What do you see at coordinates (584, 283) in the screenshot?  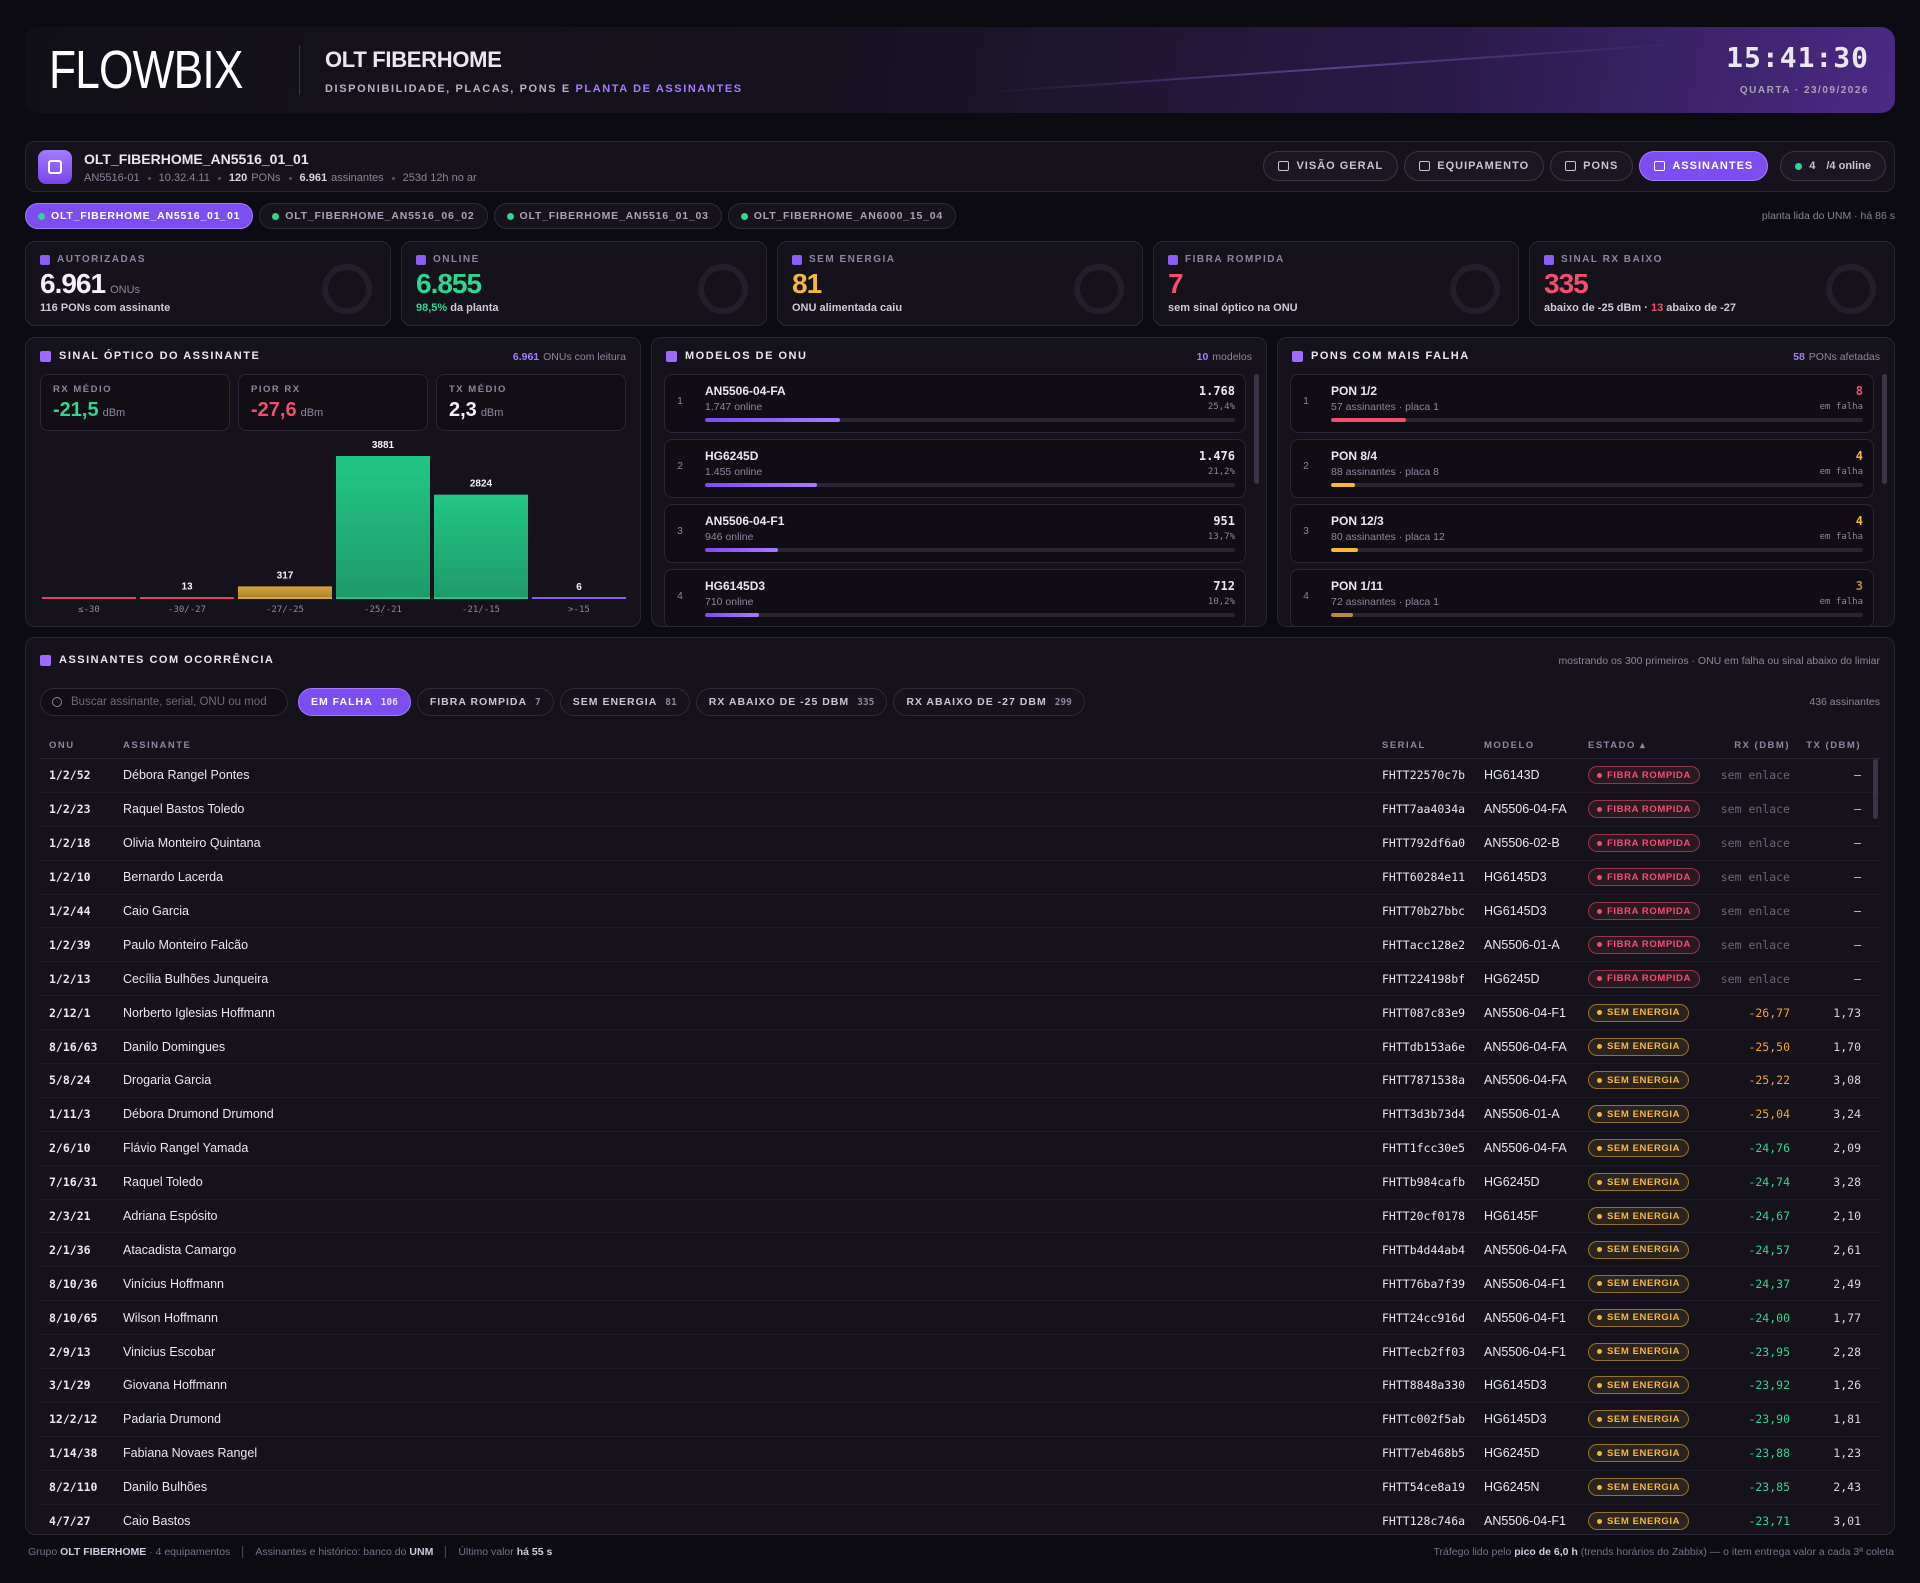 I see `kpi-card: ONLINE 6.855 98,5% da planta` at bounding box center [584, 283].